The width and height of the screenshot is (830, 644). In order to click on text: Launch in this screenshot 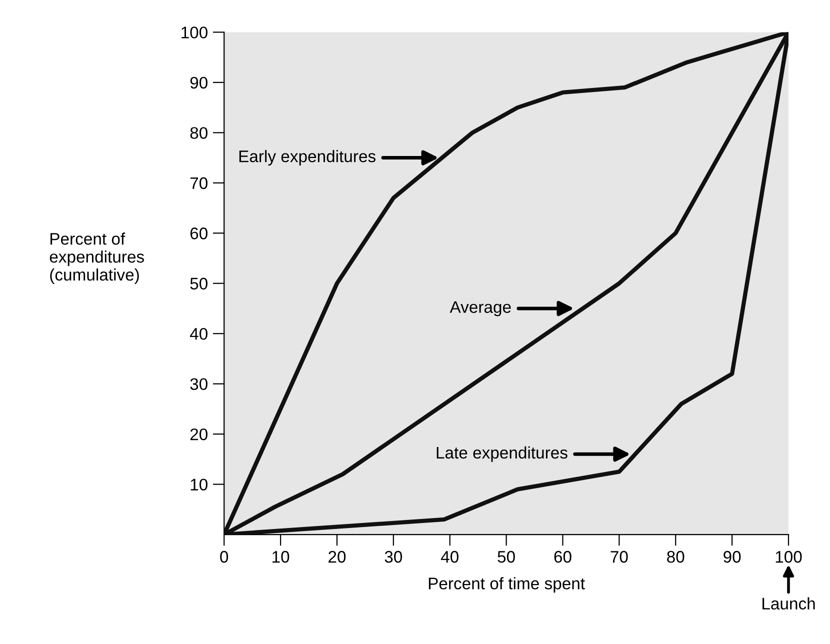, I will do `click(788, 603)`.